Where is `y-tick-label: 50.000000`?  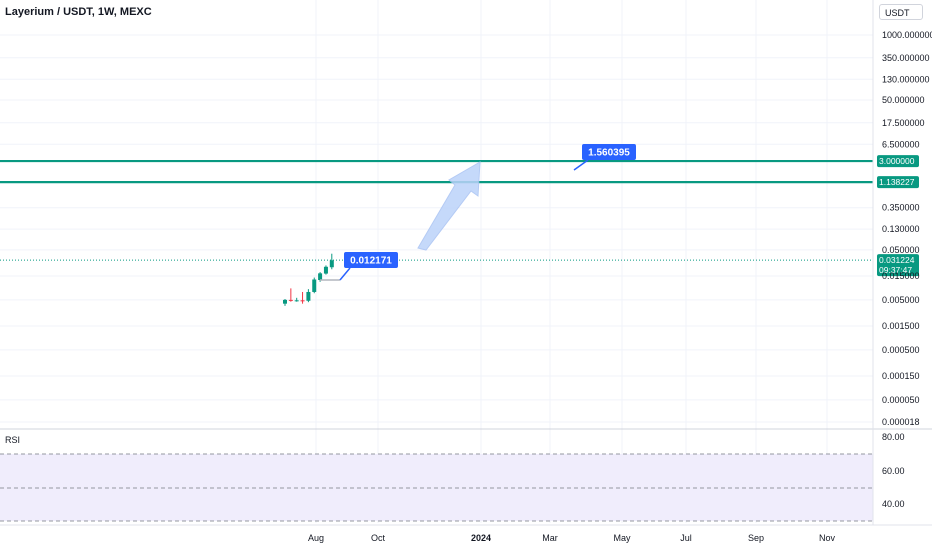 y-tick-label: 50.000000 is located at coordinates (903, 100).